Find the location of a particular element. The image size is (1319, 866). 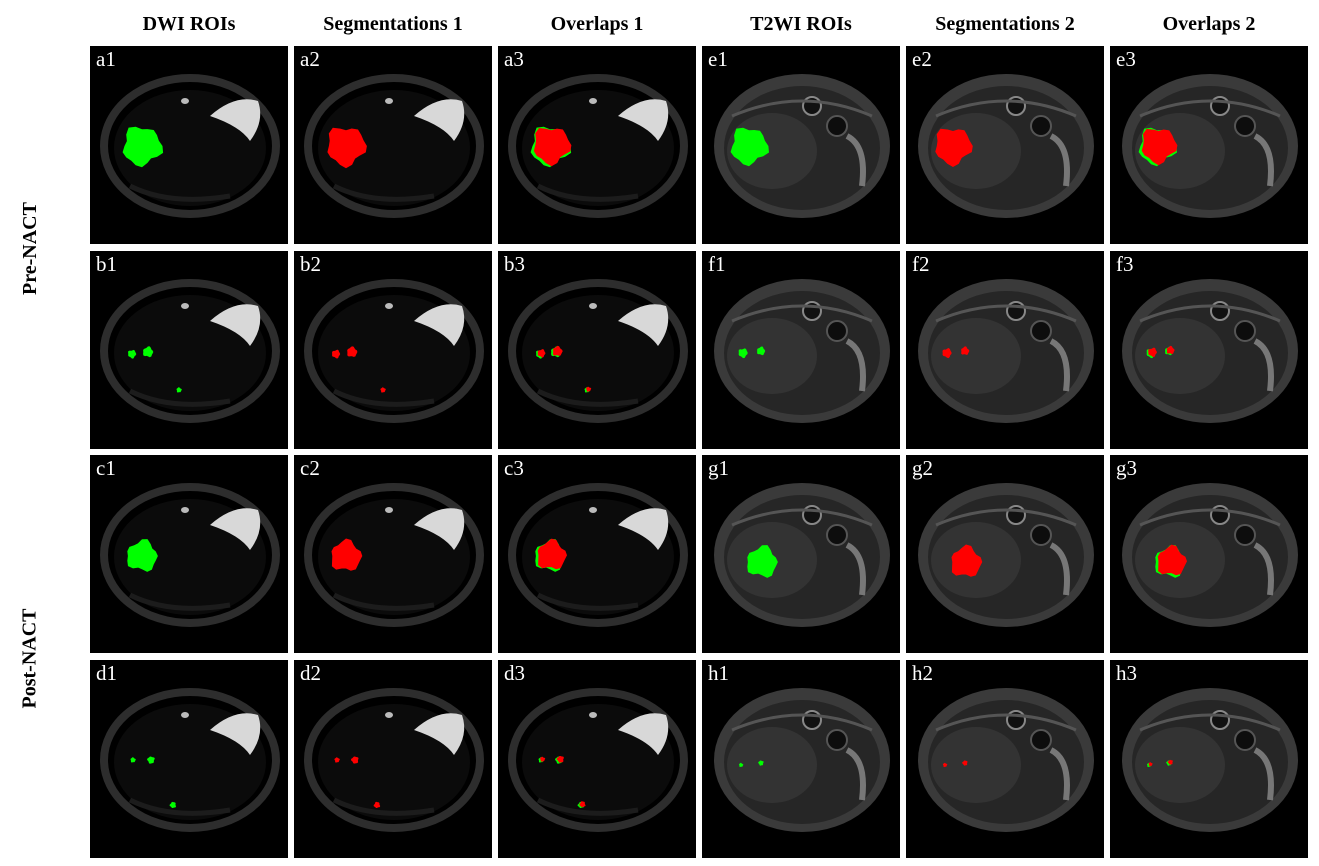

image-panel-c2: c2 is located at coordinates (393, 554).